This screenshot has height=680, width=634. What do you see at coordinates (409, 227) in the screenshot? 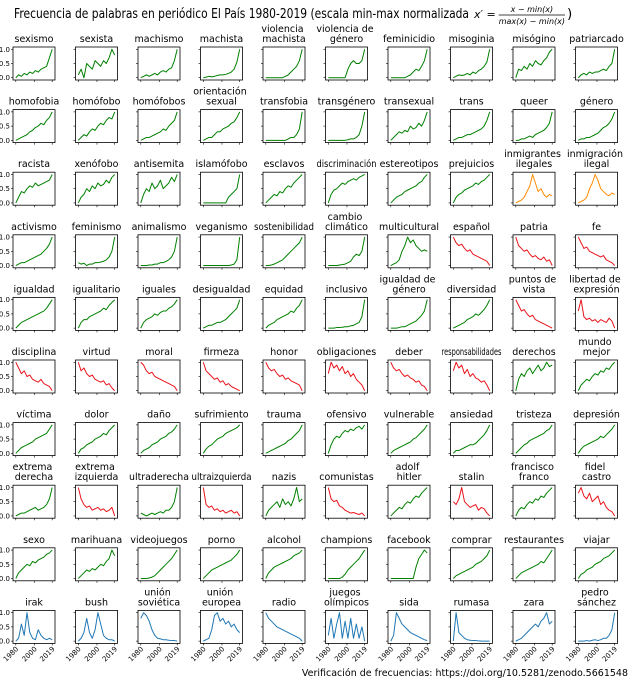
I see `panel-title: multicultural` at bounding box center [409, 227].